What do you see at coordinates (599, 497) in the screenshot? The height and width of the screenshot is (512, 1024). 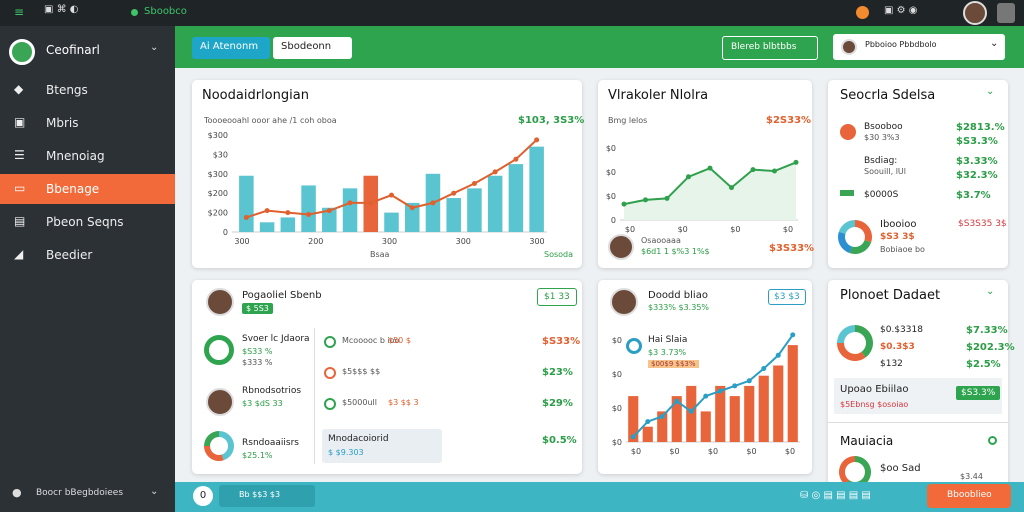 I see `bottom-bar: 0 Bb $$3 $3 ⛁ ◎ ▤ ▤ ▤ ▤ Bbooblieo` at bounding box center [599, 497].